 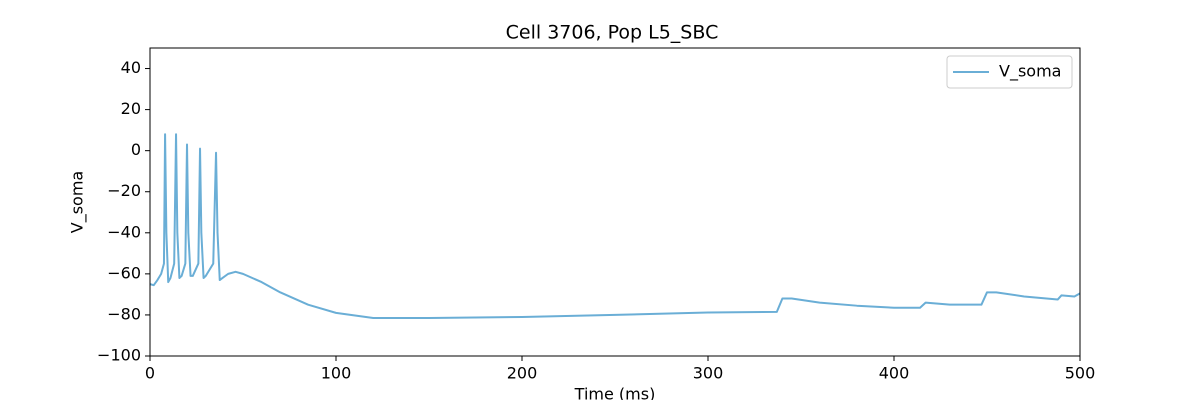 I want to click on x-tick-label: 200, so click(x=522, y=373).